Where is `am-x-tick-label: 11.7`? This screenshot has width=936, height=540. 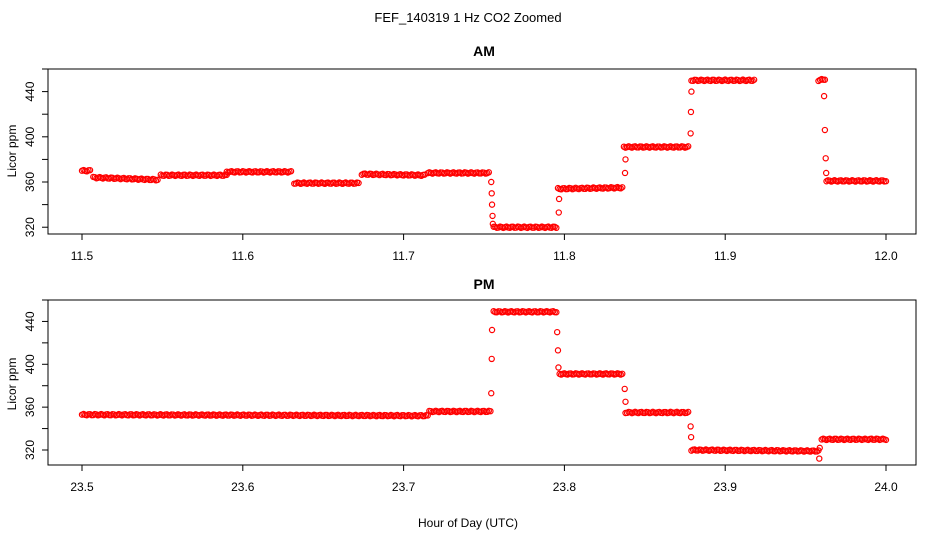
am-x-tick-label: 11.7 is located at coordinates (403, 256).